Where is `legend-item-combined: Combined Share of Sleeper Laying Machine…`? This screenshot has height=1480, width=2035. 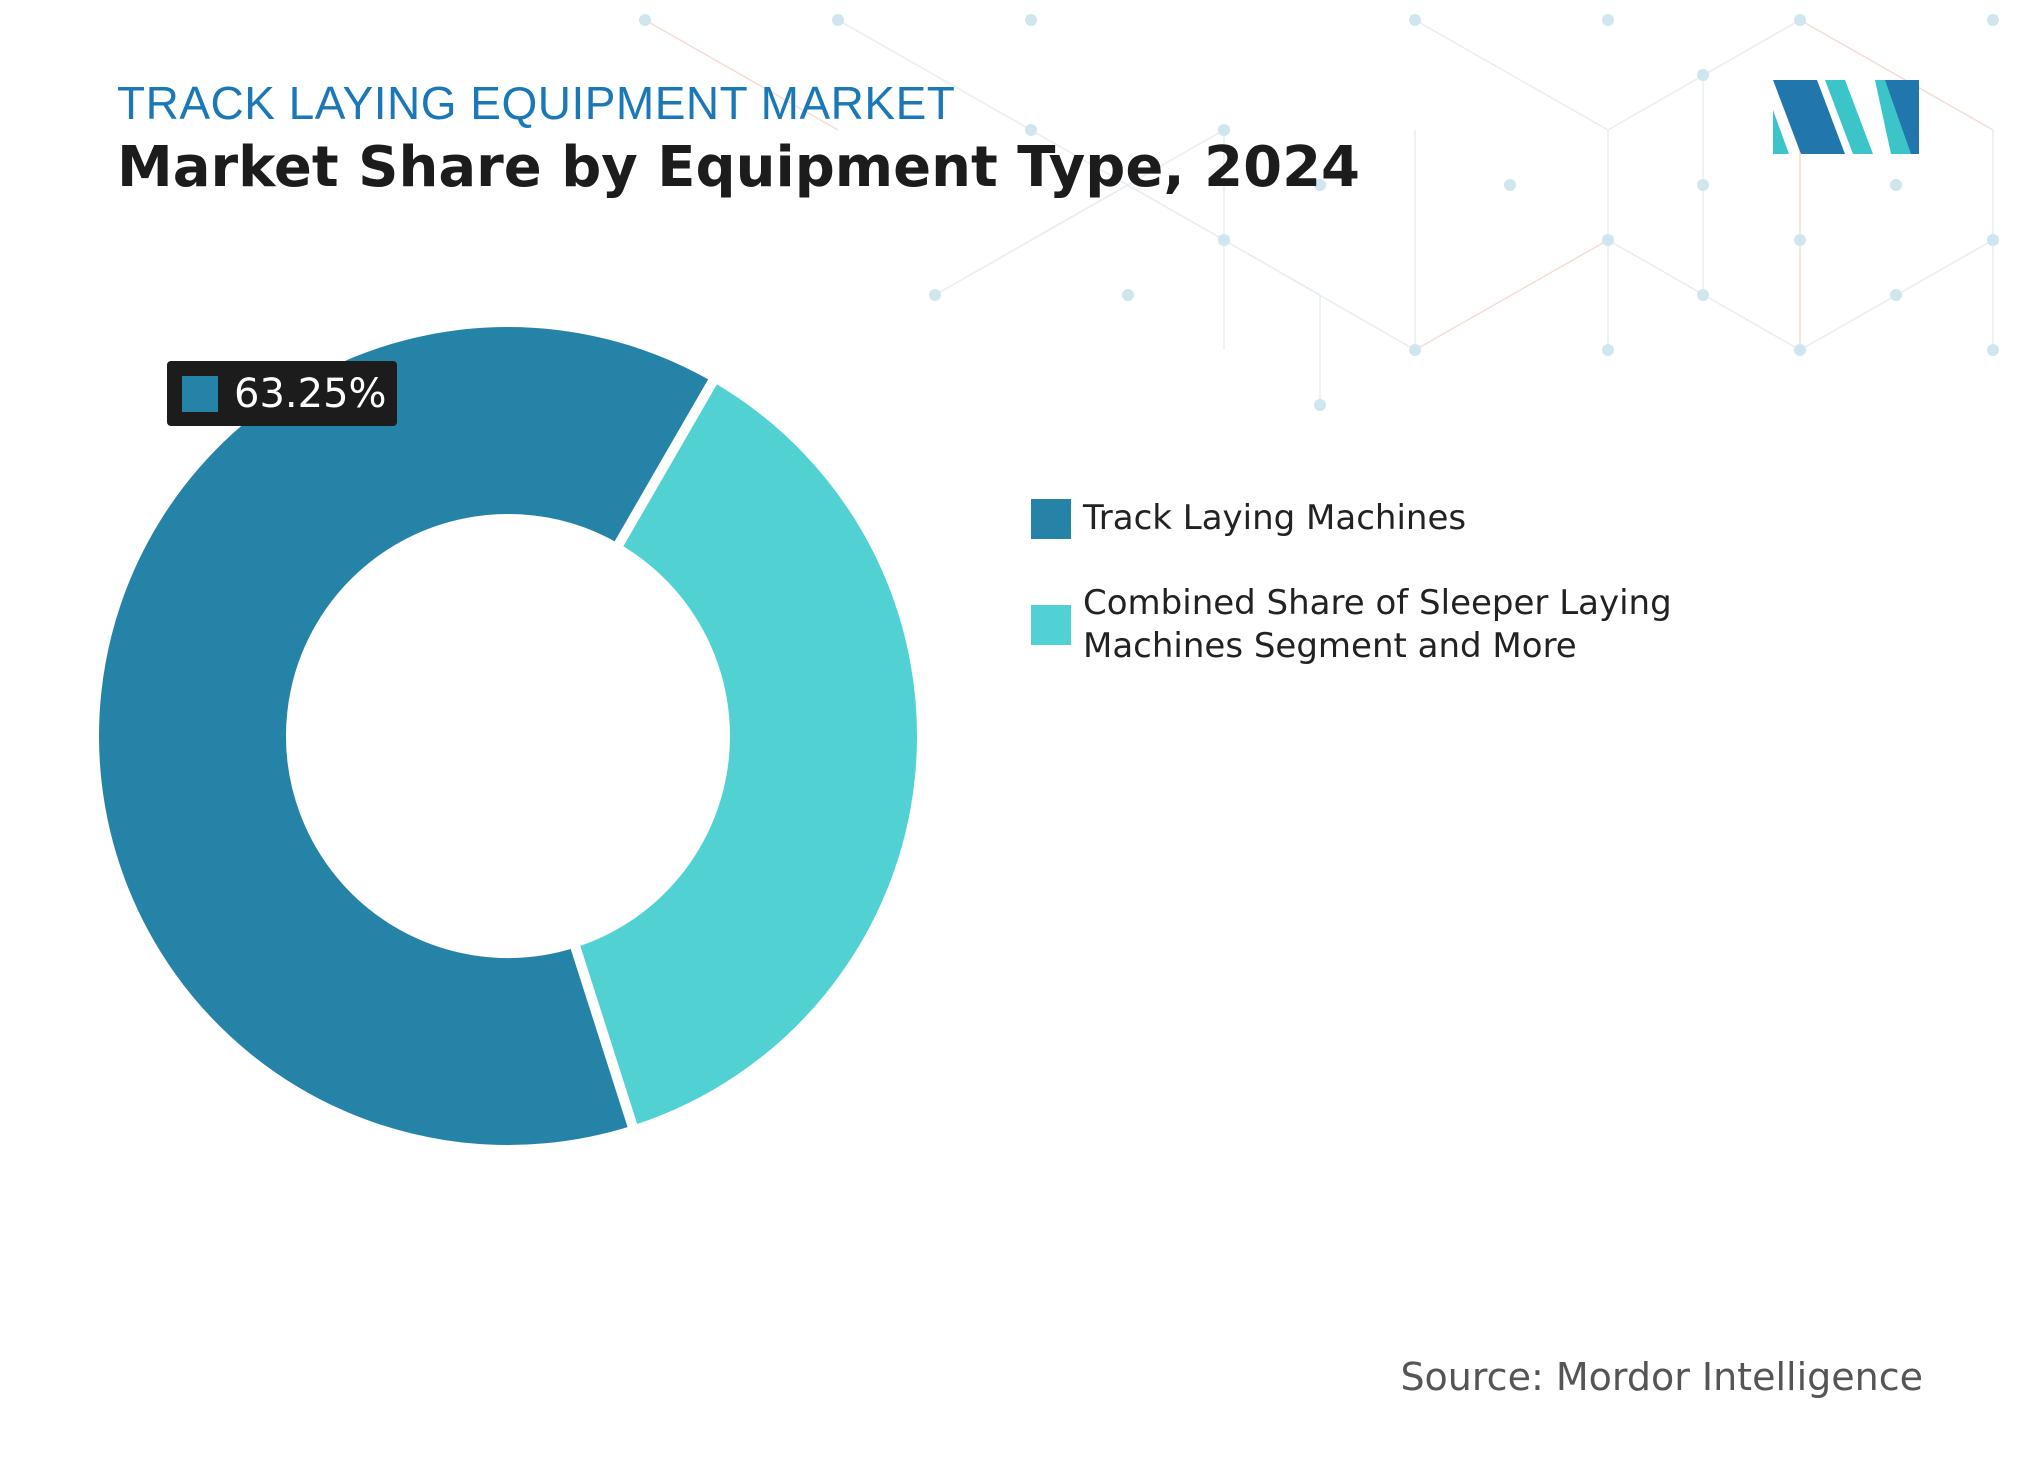
legend-item-combined: Combined Share of Sleeper Laying Machine… is located at coordinates (1371, 625).